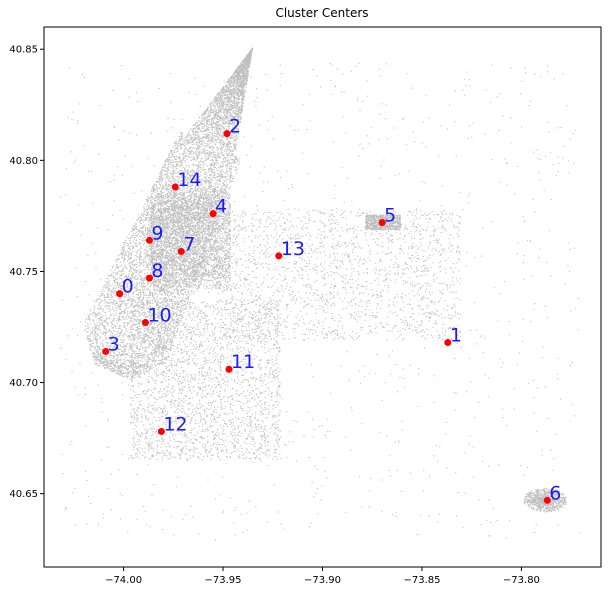 This screenshot has height=590, width=611. Describe the element at coordinates (123, 580) in the screenshot. I see `x-tick-label: −74.00` at that location.